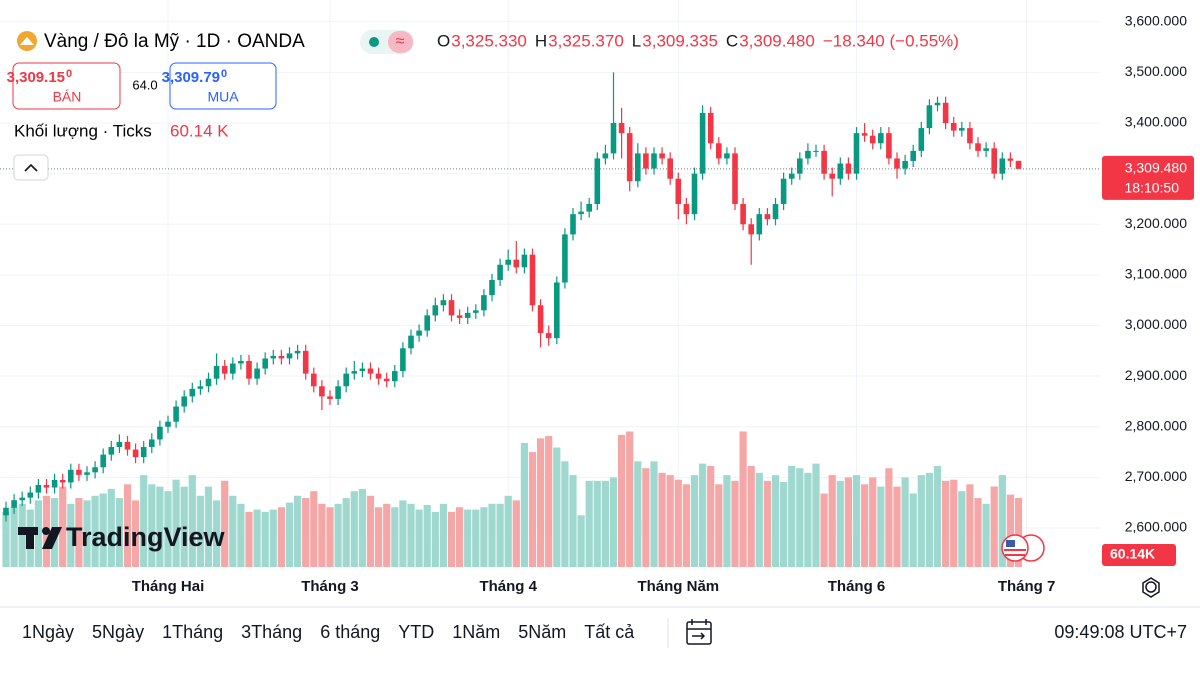 Image resolution: width=1200 pixels, height=680 pixels. What do you see at coordinates (374, 42) in the screenshot?
I see `status-dot` at bounding box center [374, 42].